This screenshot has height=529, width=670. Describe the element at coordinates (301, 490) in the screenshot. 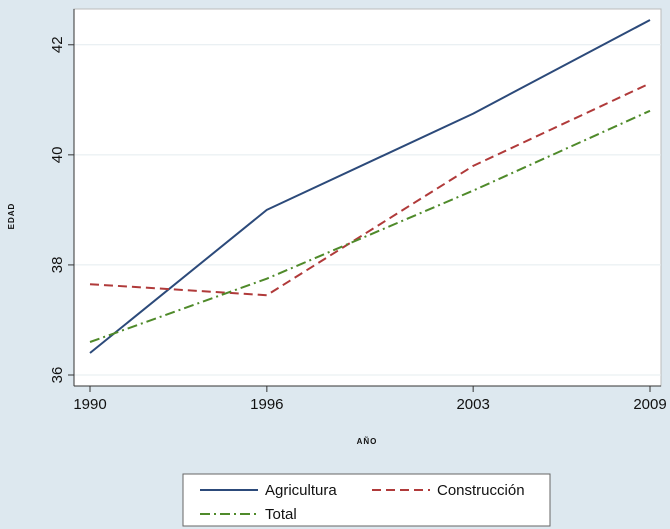

I see `legend-label-0: Agricultura` at that location.